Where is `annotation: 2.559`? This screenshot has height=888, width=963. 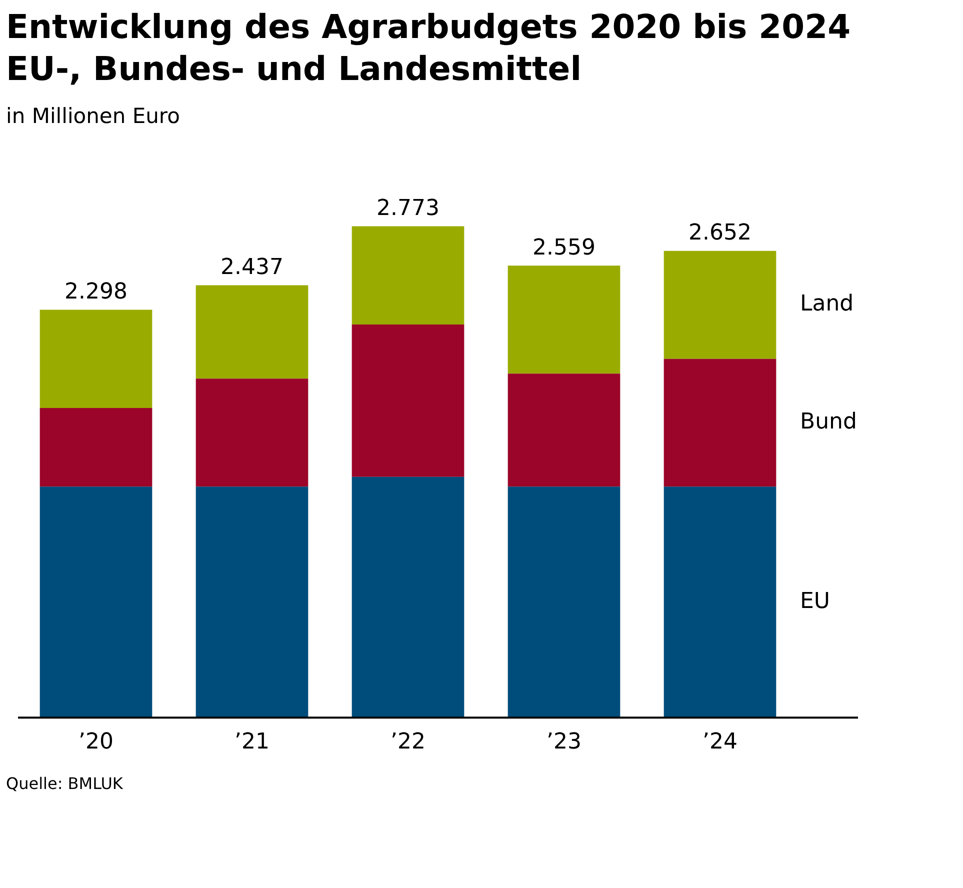 annotation: 2.559 is located at coordinates (564, 247).